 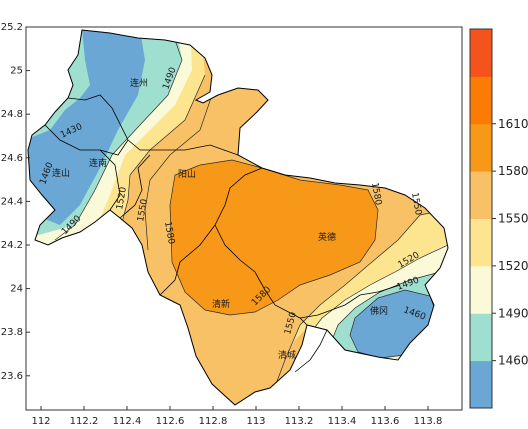 I want to click on iso-label-1520-west: 1520, so click(x=122, y=198).